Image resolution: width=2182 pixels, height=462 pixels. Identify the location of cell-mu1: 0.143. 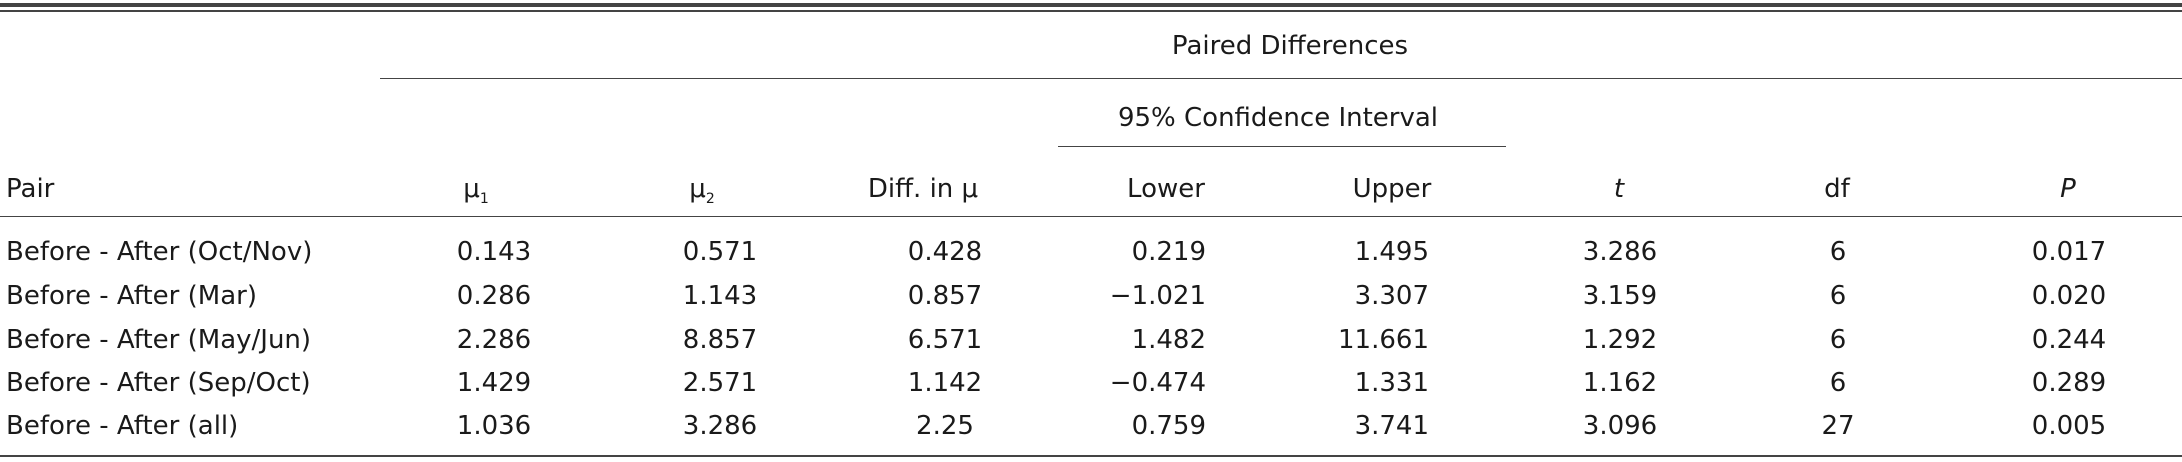
(494, 252).